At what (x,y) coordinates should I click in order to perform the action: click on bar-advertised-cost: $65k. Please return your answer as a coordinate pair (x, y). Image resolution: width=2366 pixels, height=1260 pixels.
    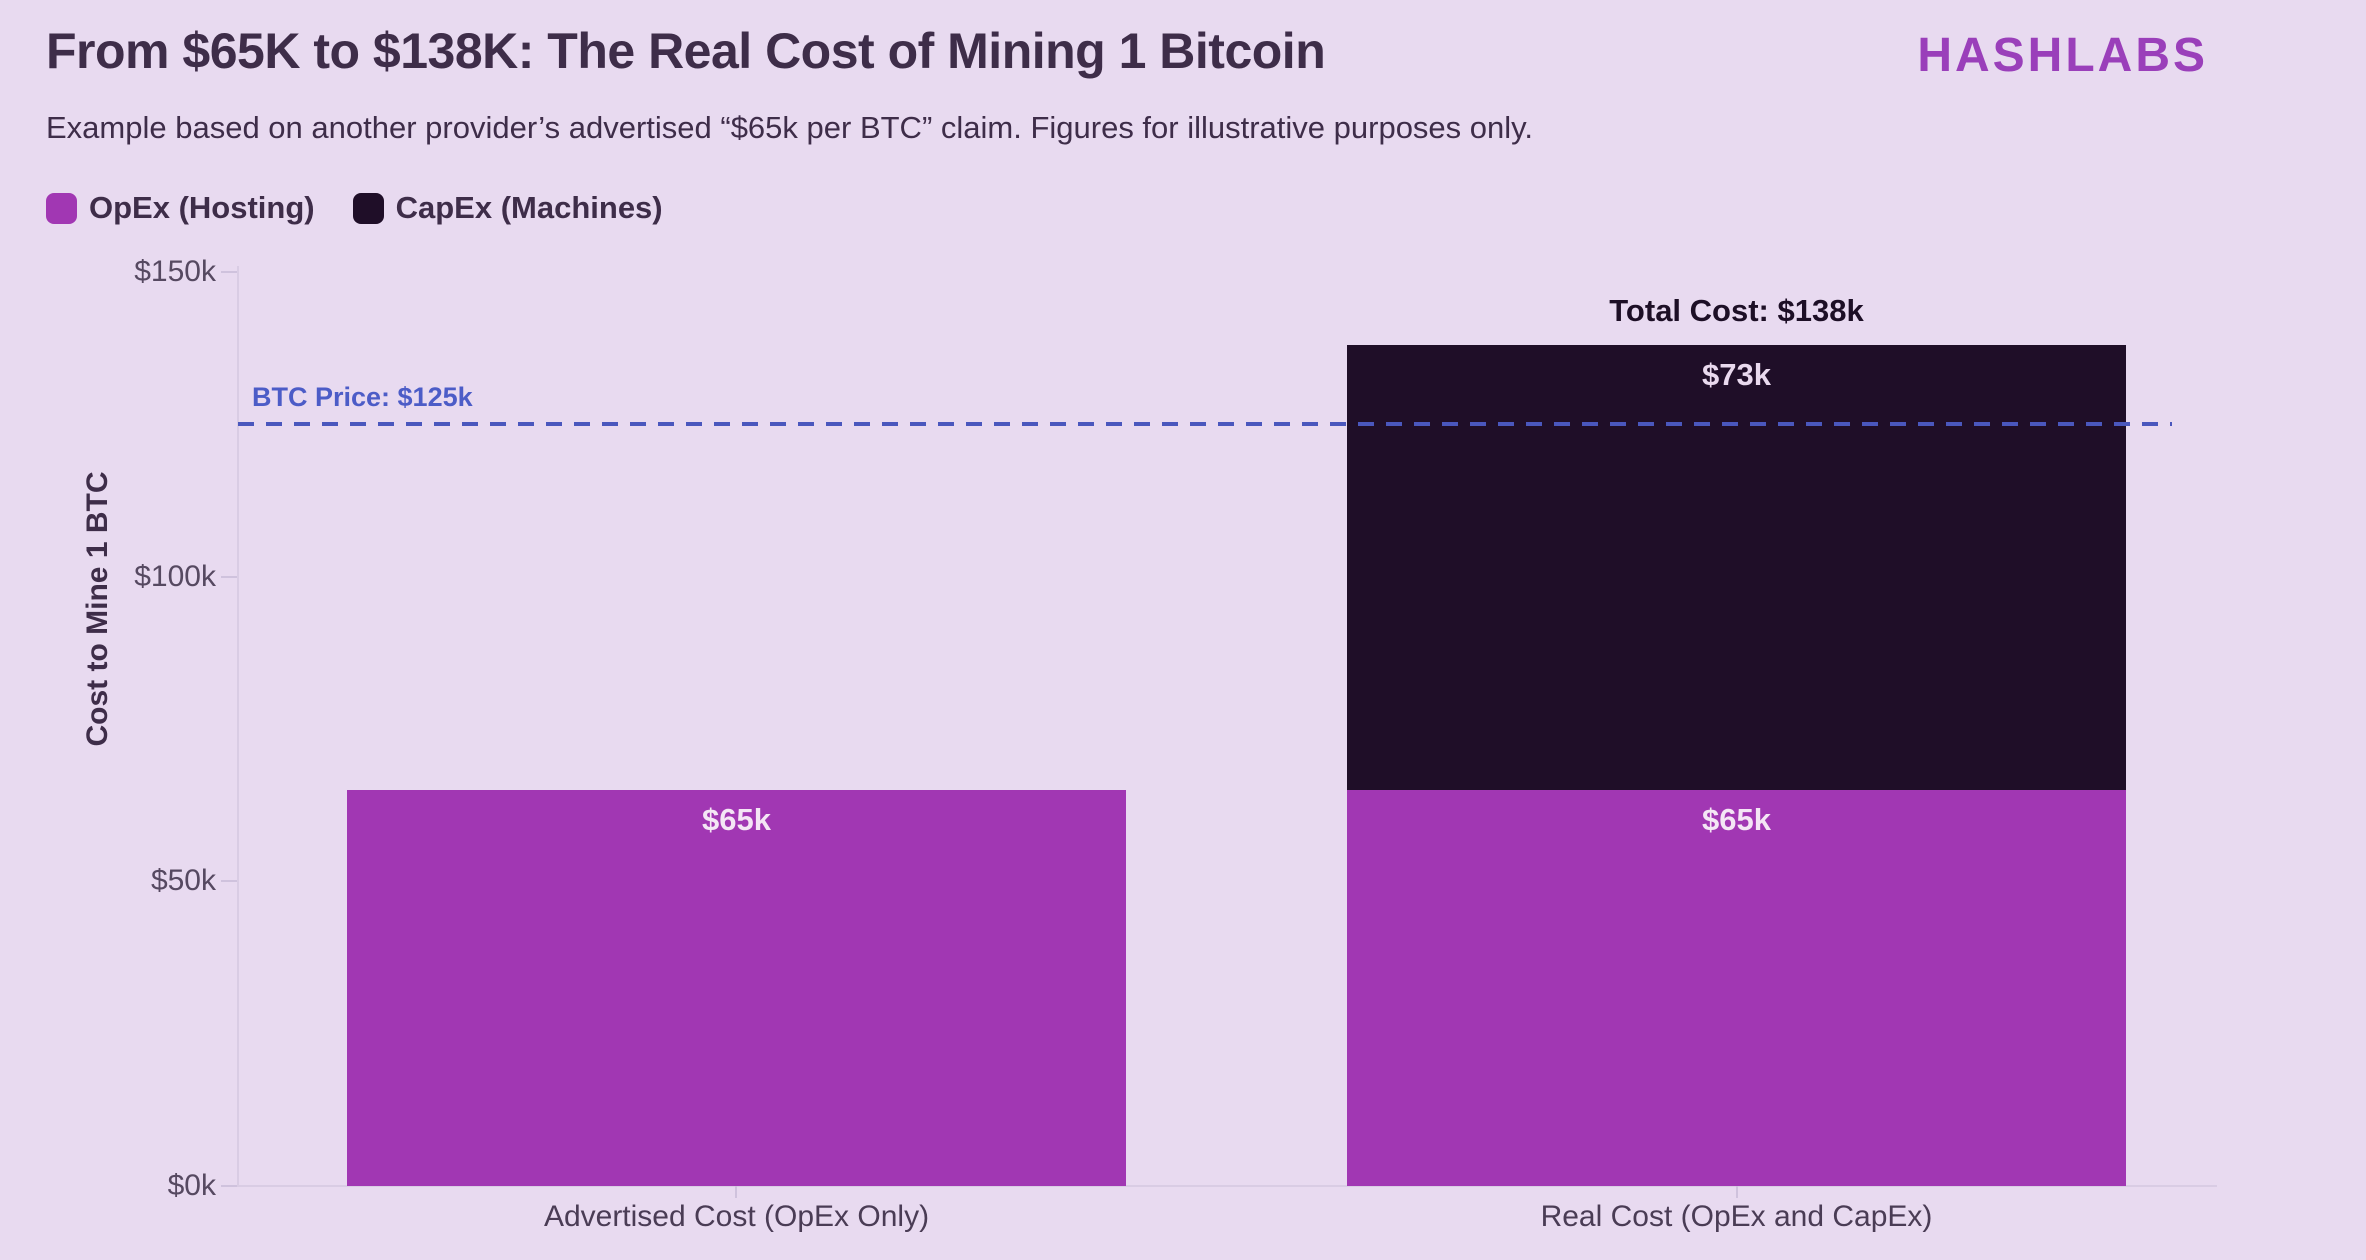
    Looking at the image, I should click on (736, 987).